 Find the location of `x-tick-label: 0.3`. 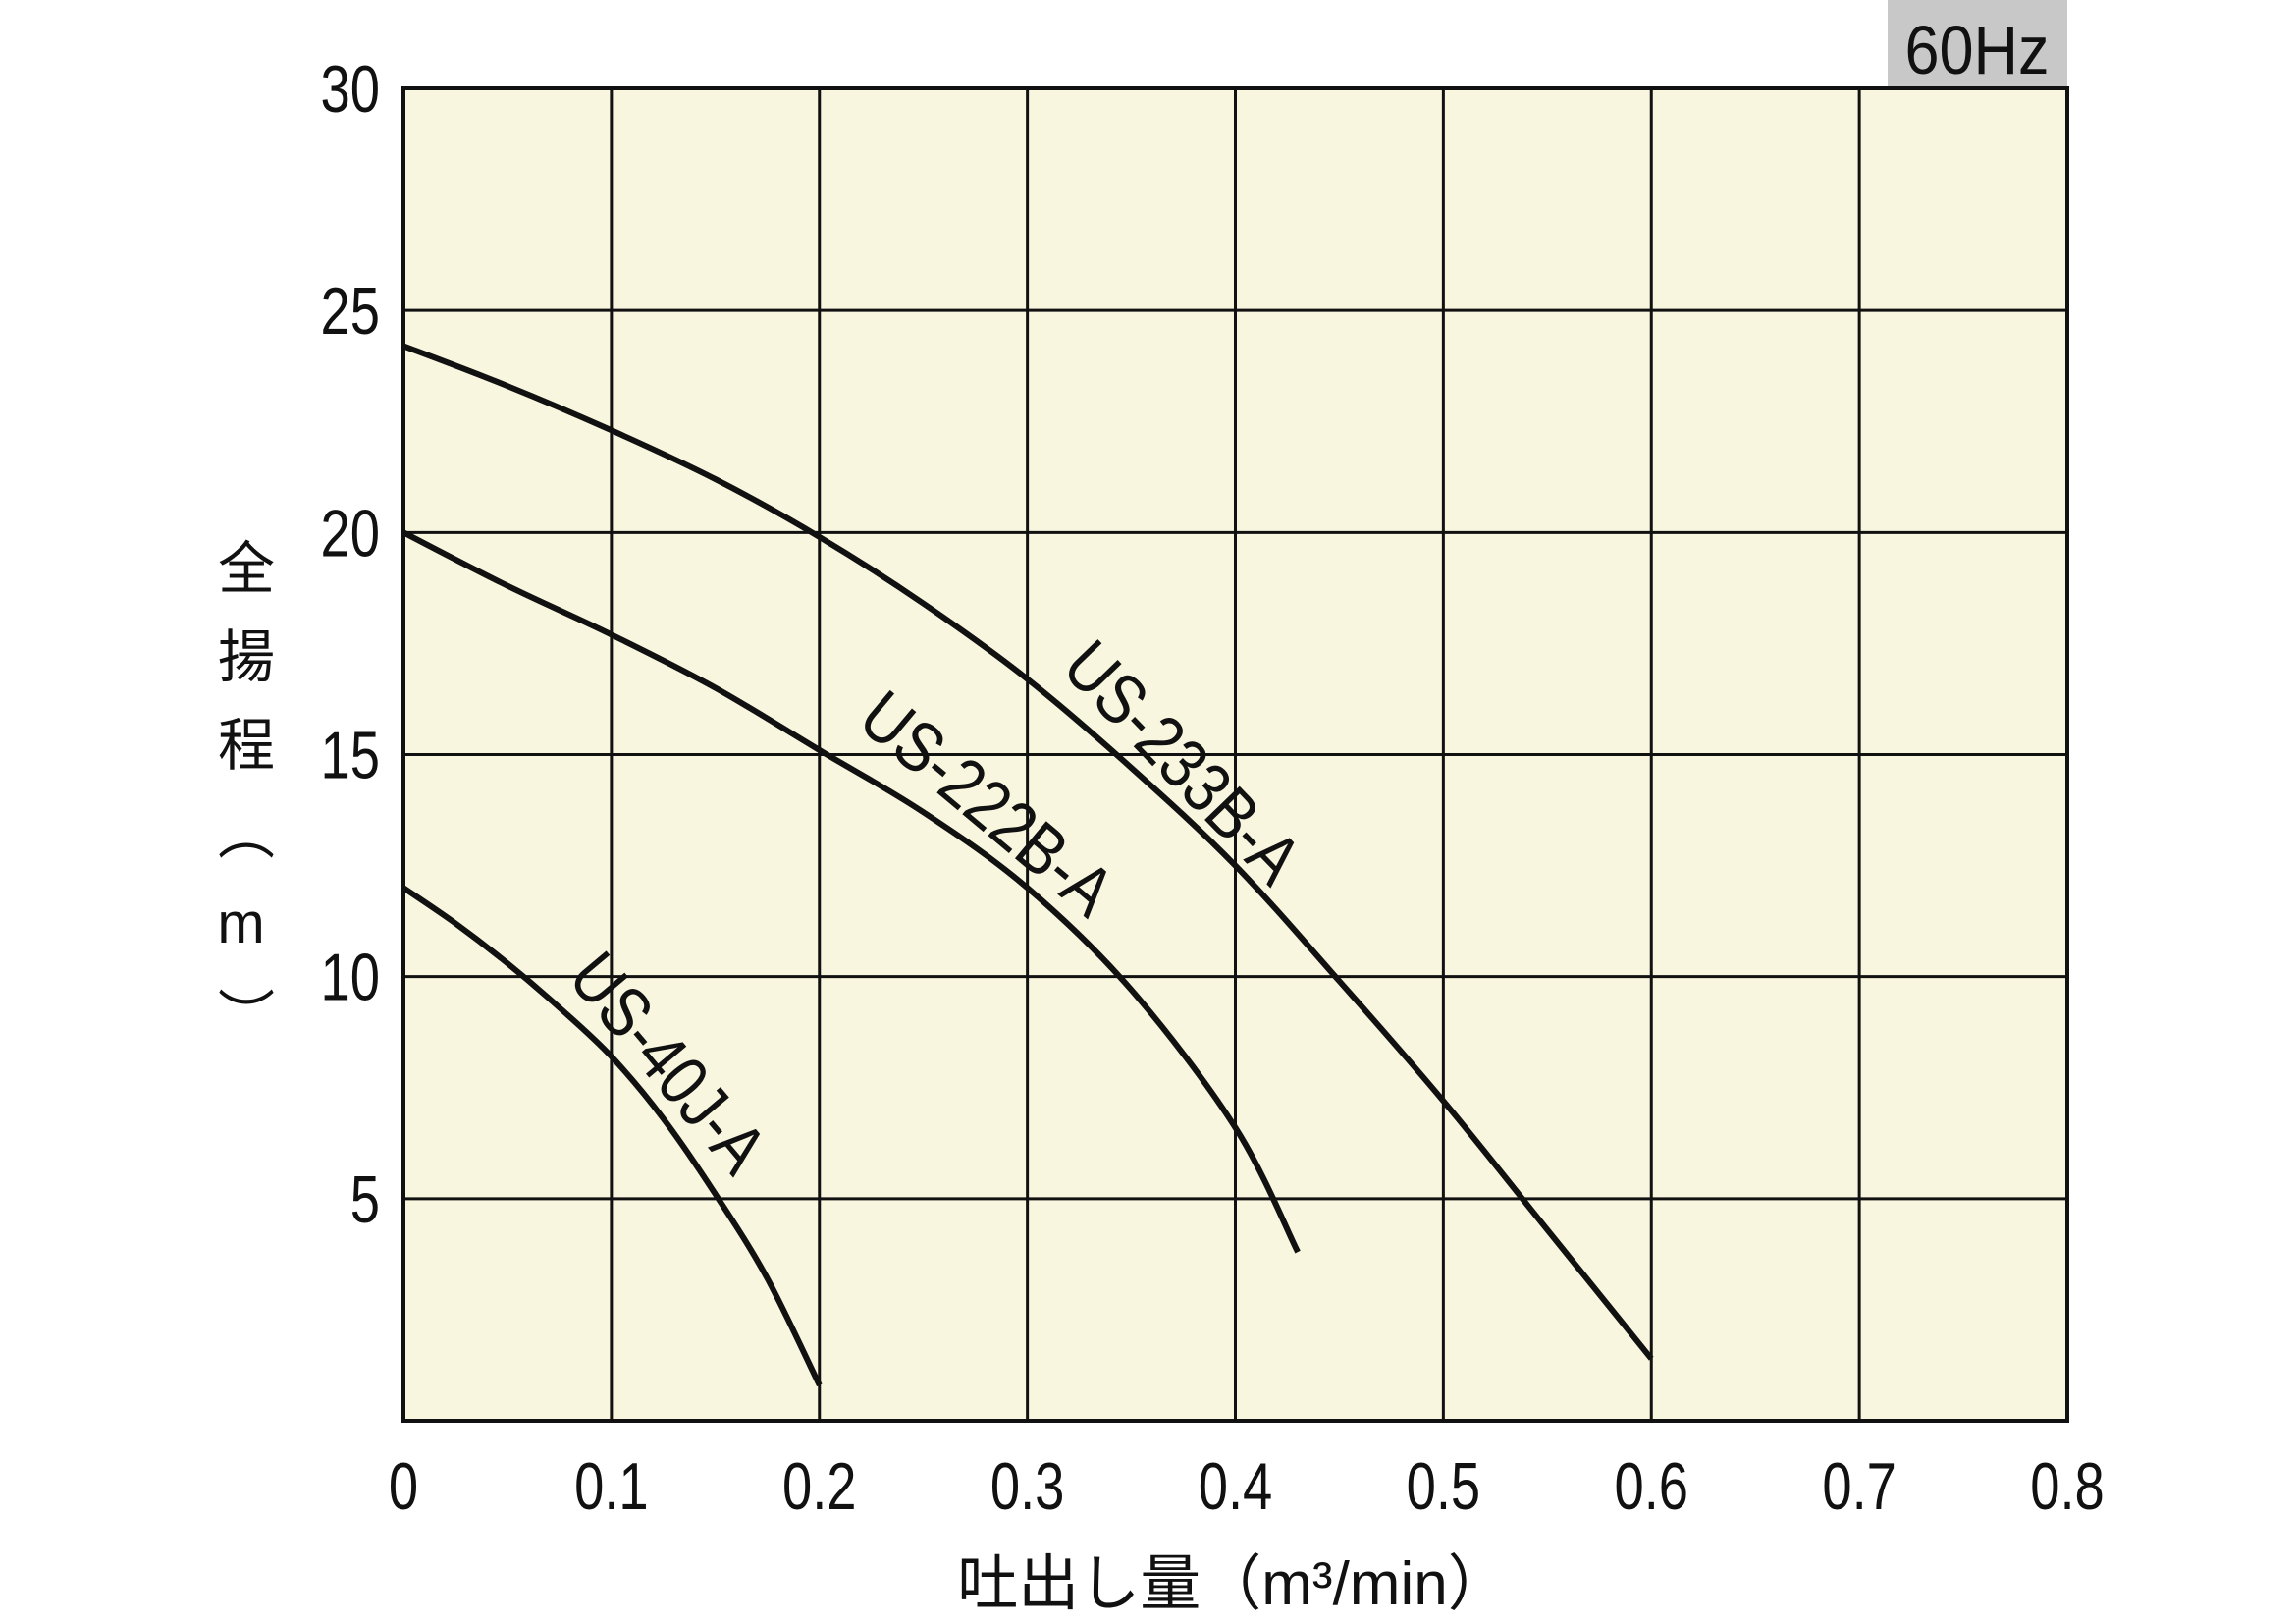

x-tick-label: 0.3 is located at coordinates (1028, 1486).